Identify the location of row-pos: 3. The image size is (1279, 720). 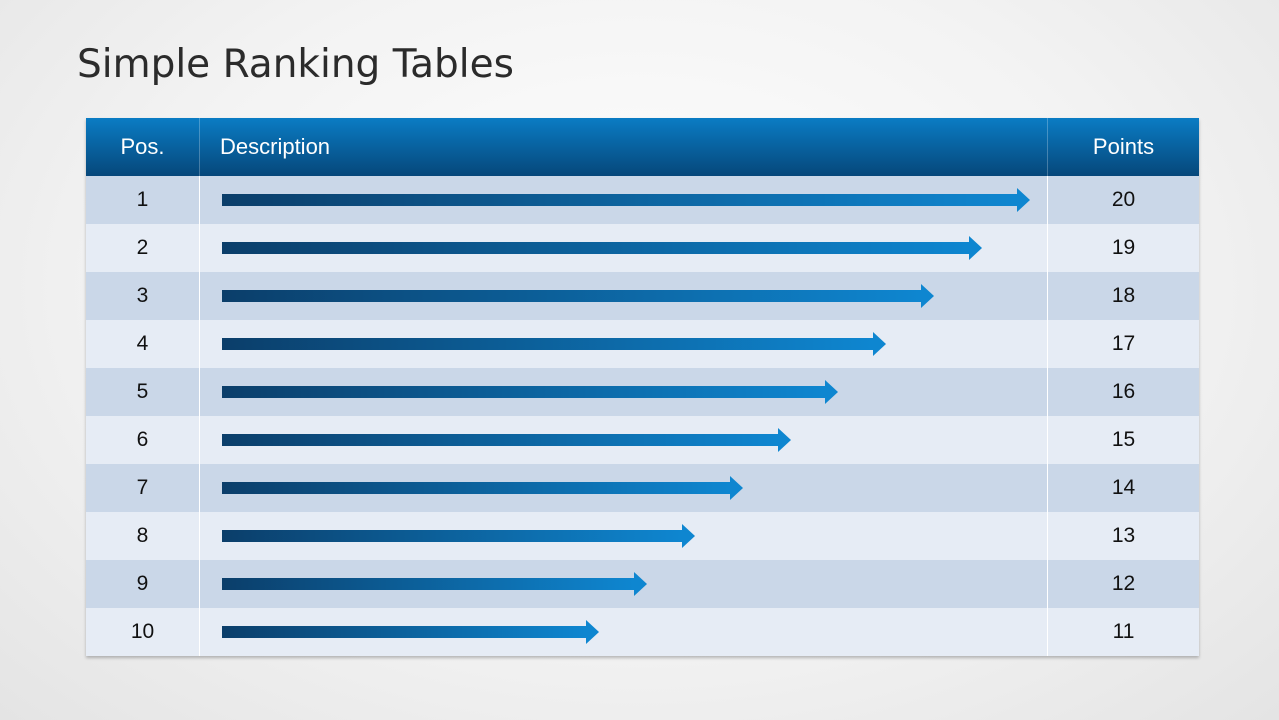
(143, 296).